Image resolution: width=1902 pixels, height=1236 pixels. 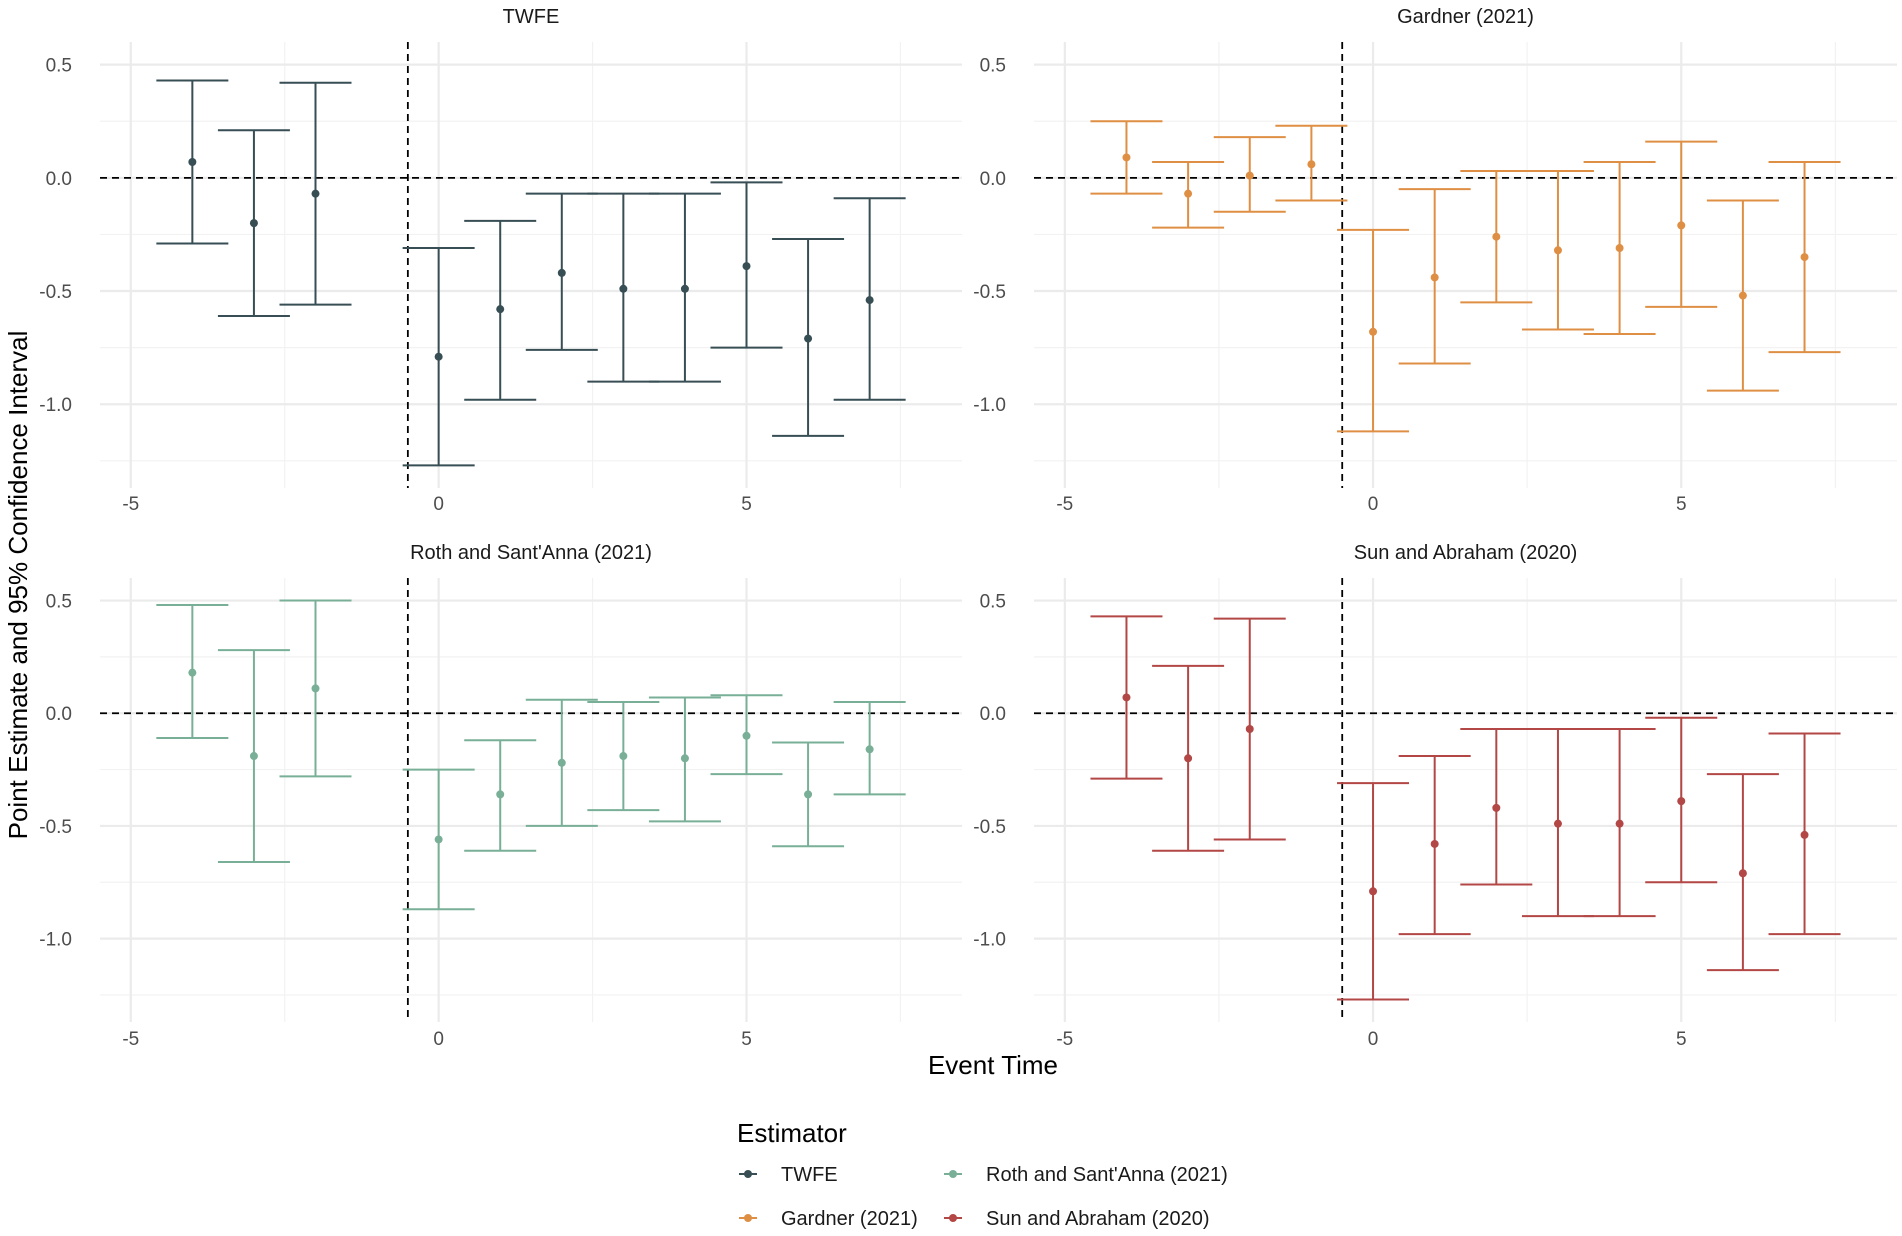 What do you see at coordinates (748, 1218) in the screenshot?
I see `legend-key-point` at bounding box center [748, 1218].